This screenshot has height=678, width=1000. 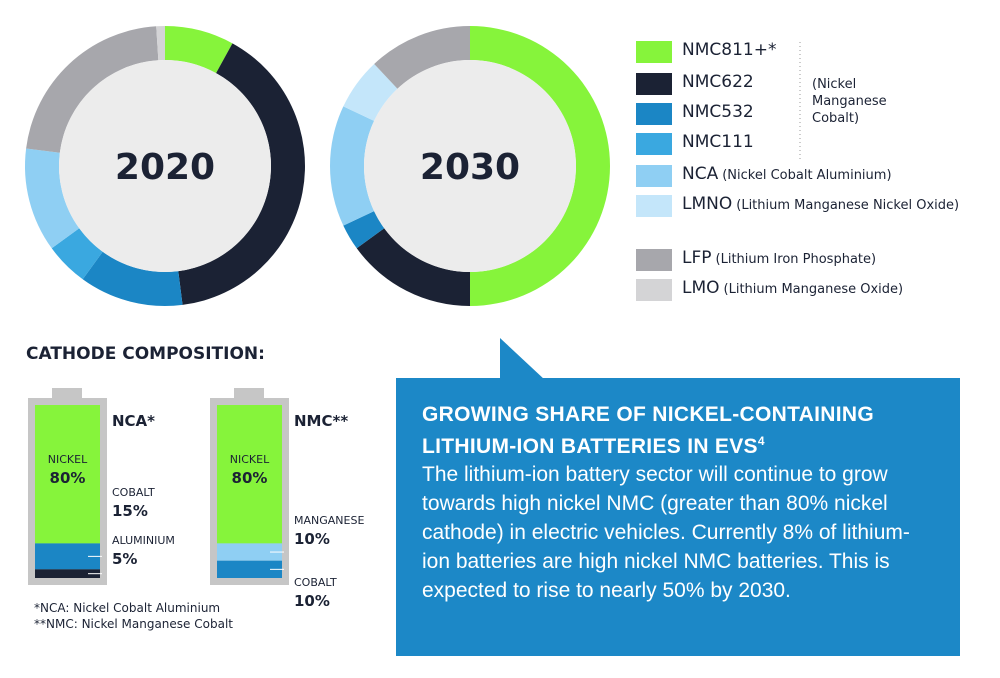 What do you see at coordinates (697, 258) in the screenshot?
I see `legend-label: LFP` at bounding box center [697, 258].